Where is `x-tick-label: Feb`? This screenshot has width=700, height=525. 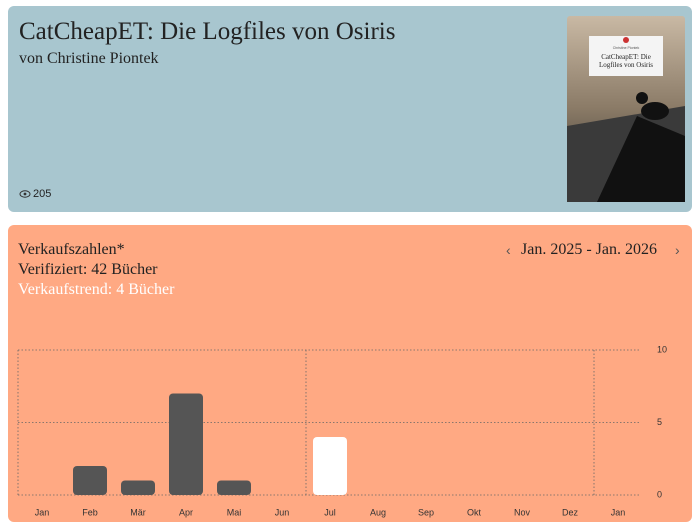
x-tick-label: Feb is located at coordinates (90, 512).